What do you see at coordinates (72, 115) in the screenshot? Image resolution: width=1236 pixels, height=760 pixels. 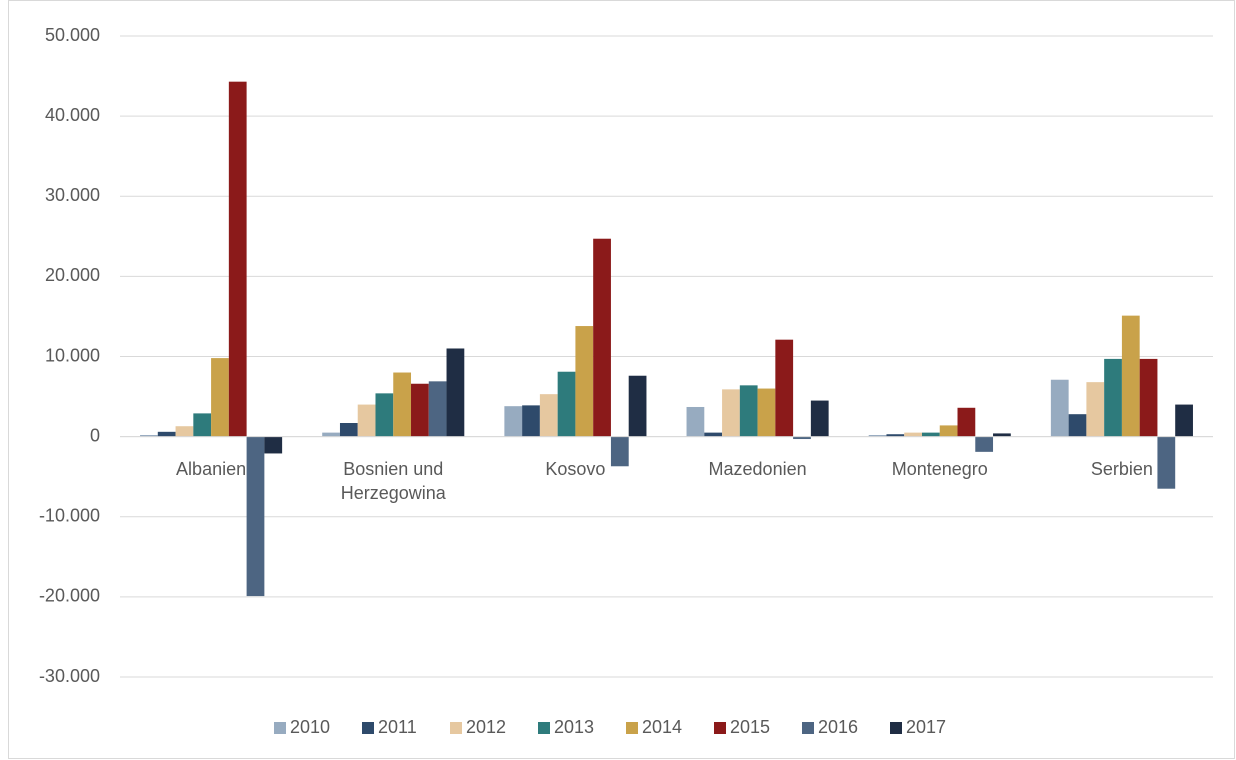 I see `y-tick-label: 40.000` at bounding box center [72, 115].